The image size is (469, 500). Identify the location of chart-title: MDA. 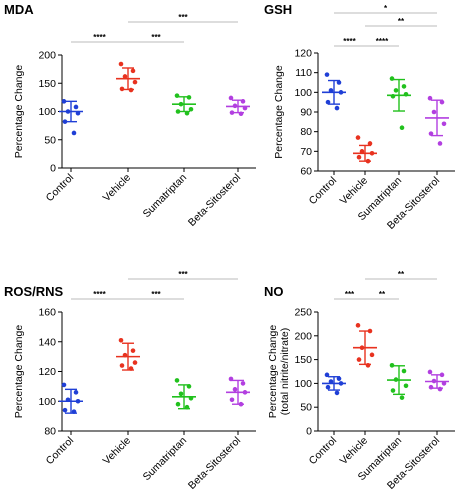
(19, 9).